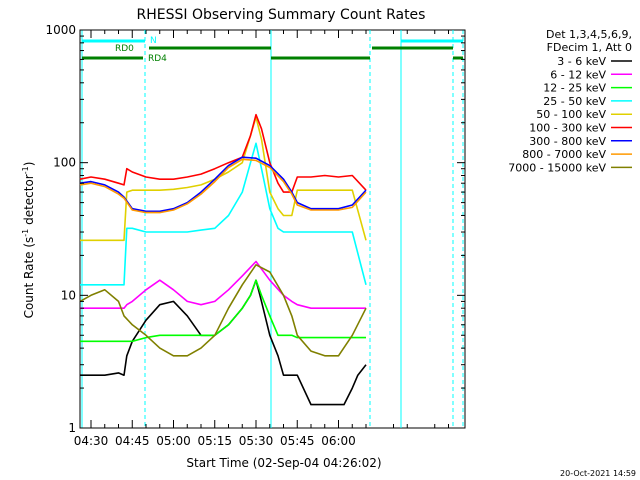 The height and width of the screenshot is (480, 640). Describe the element at coordinates (157, 59) in the screenshot. I see `flag-label-rd4: RD4` at that location.